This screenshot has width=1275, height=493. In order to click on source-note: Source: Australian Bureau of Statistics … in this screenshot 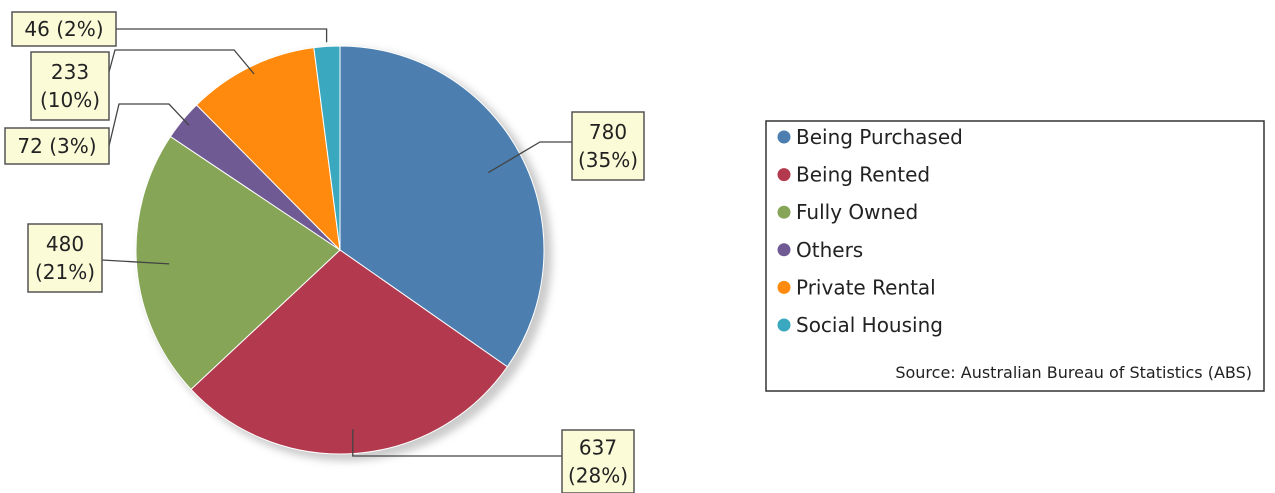, I will do `click(1073, 372)`.